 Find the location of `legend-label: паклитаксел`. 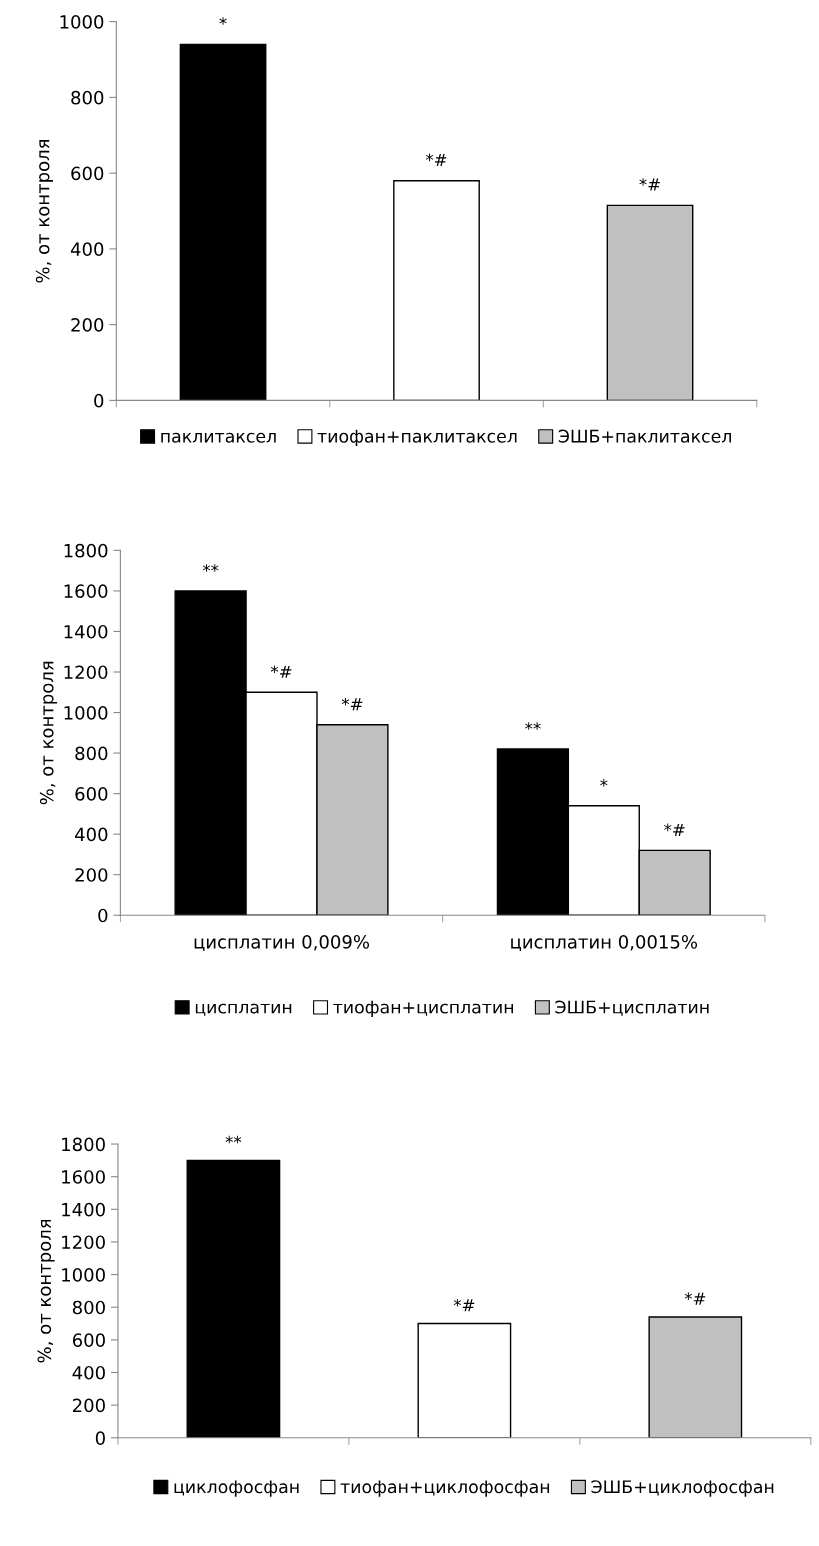

legend-label: паклитаксел is located at coordinates (218, 437).